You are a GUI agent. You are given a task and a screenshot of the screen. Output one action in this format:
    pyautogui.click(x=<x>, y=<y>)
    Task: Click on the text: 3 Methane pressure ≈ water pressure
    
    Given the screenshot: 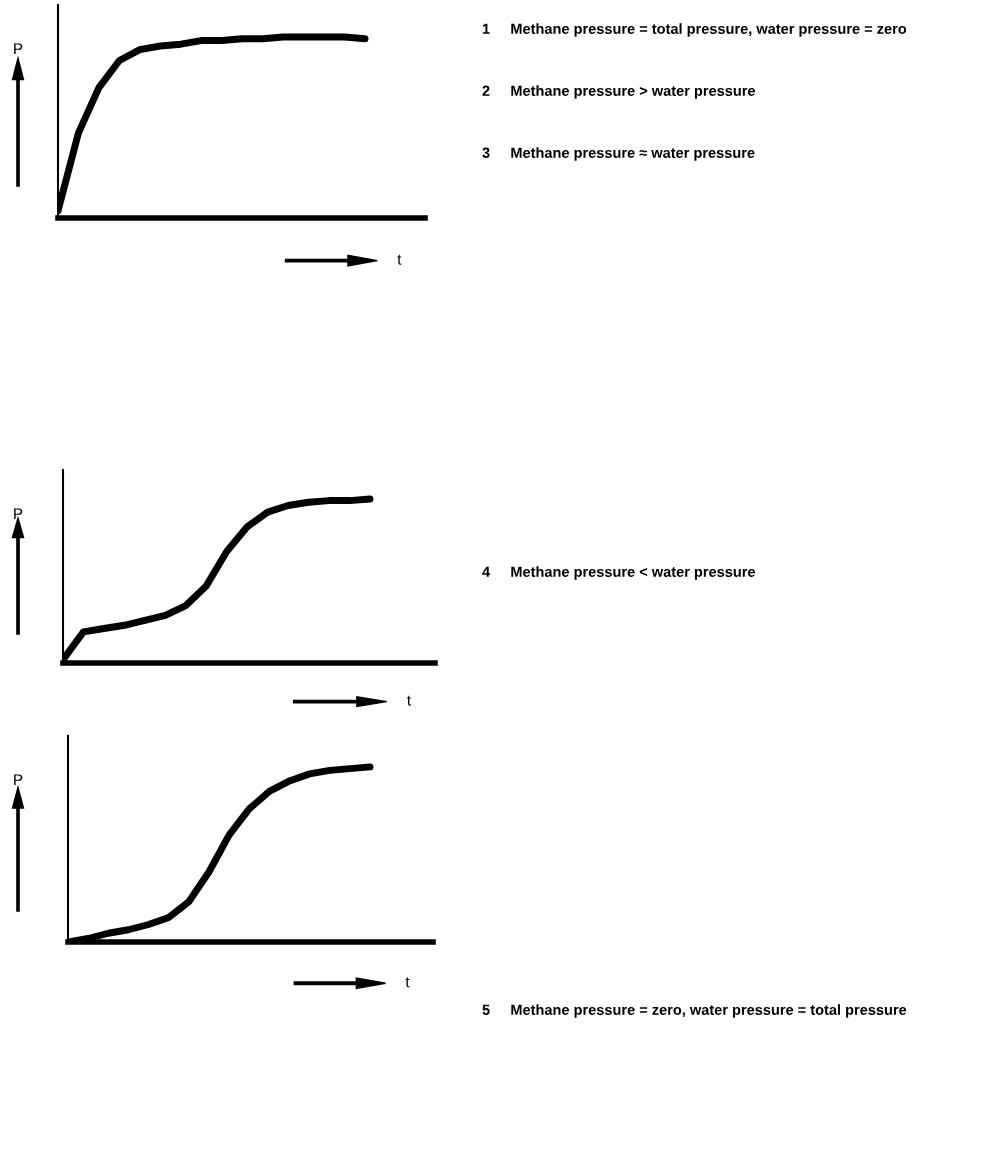 What is the action you would take?
    pyautogui.click(x=618, y=154)
    